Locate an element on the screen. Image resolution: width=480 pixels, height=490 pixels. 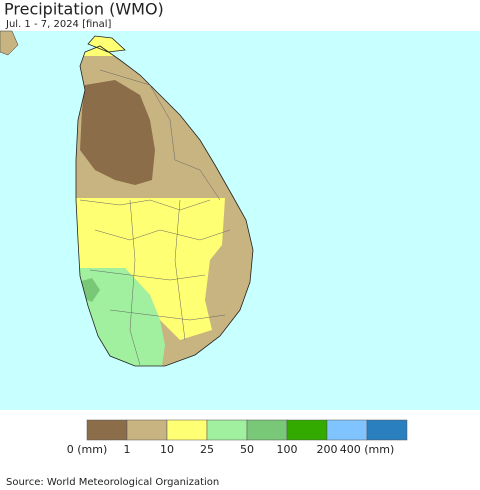
legend-label: 1 is located at coordinates (127, 449).